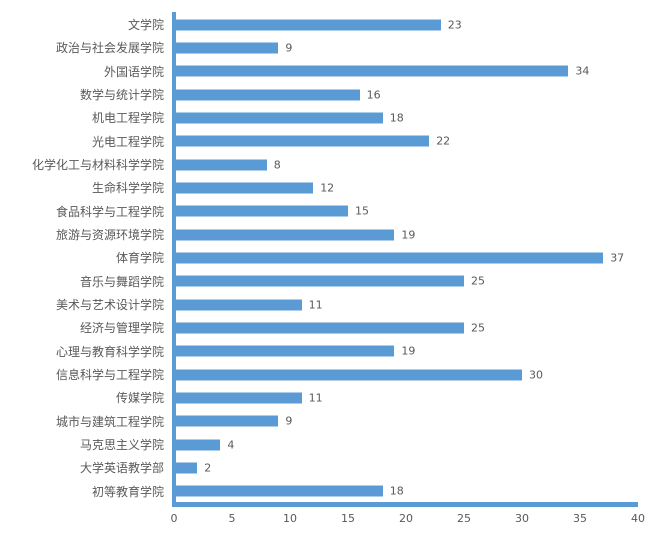  What do you see at coordinates (145, 25) in the screenshot?
I see `category-label: 文学院` at bounding box center [145, 25].